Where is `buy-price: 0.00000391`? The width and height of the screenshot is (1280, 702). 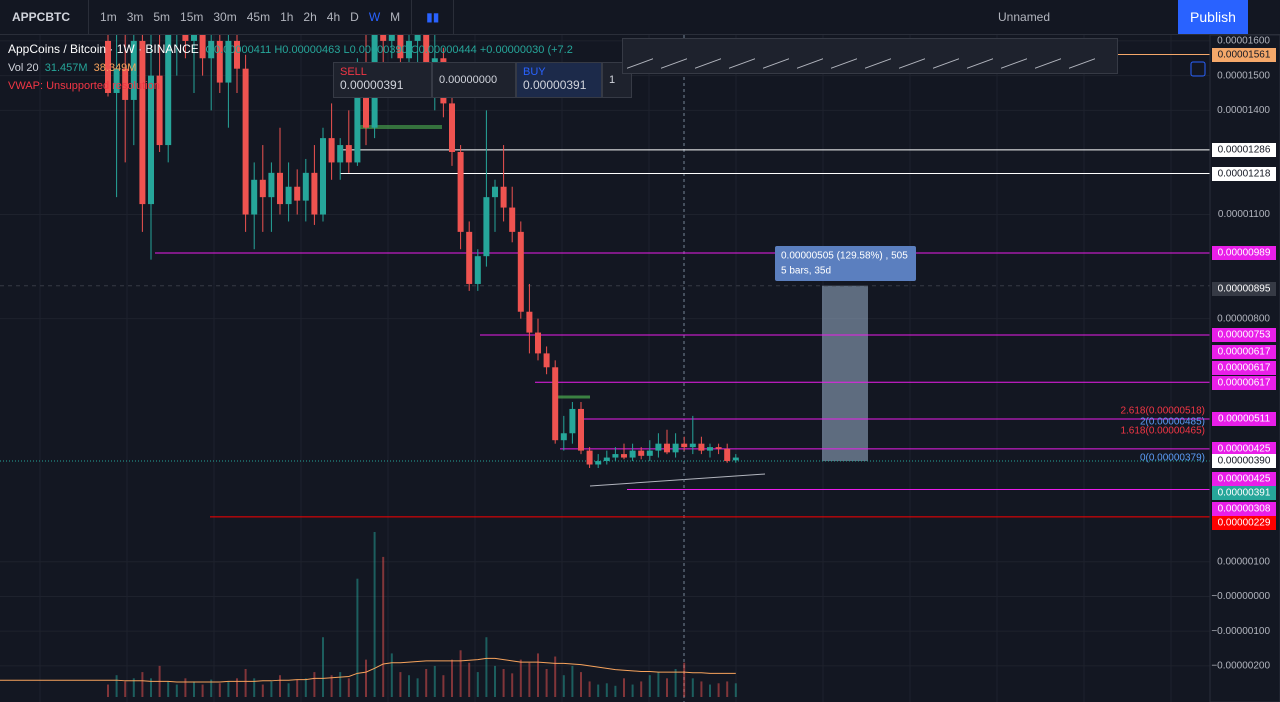
buy-price: 0.00000391 is located at coordinates (555, 85).